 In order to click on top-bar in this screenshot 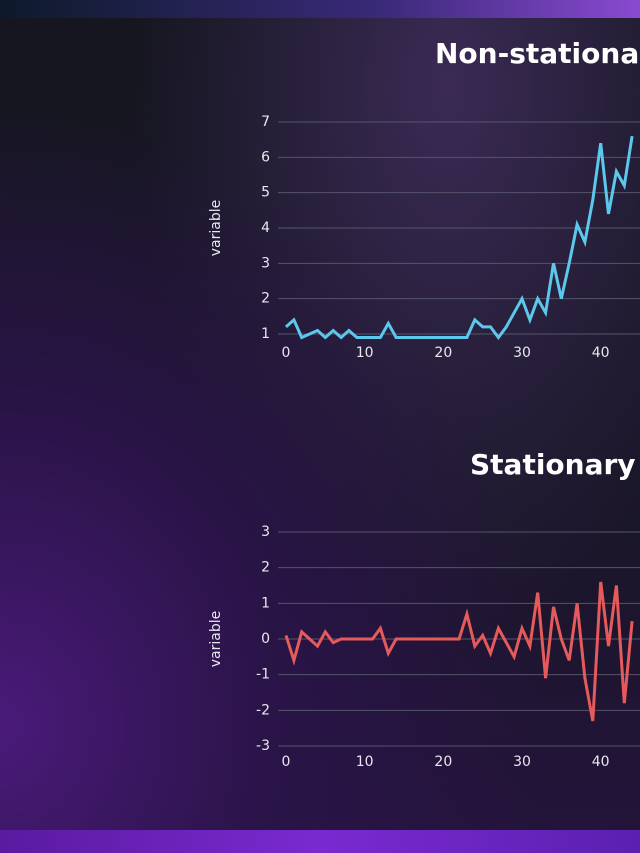, I will do `click(320, 9)`.